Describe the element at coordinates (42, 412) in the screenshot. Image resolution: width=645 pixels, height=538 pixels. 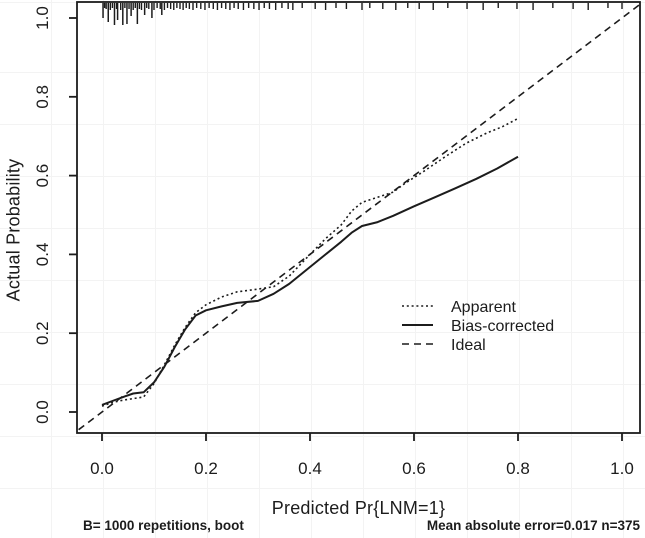
I see `y-tick-label: 0.0` at that location.